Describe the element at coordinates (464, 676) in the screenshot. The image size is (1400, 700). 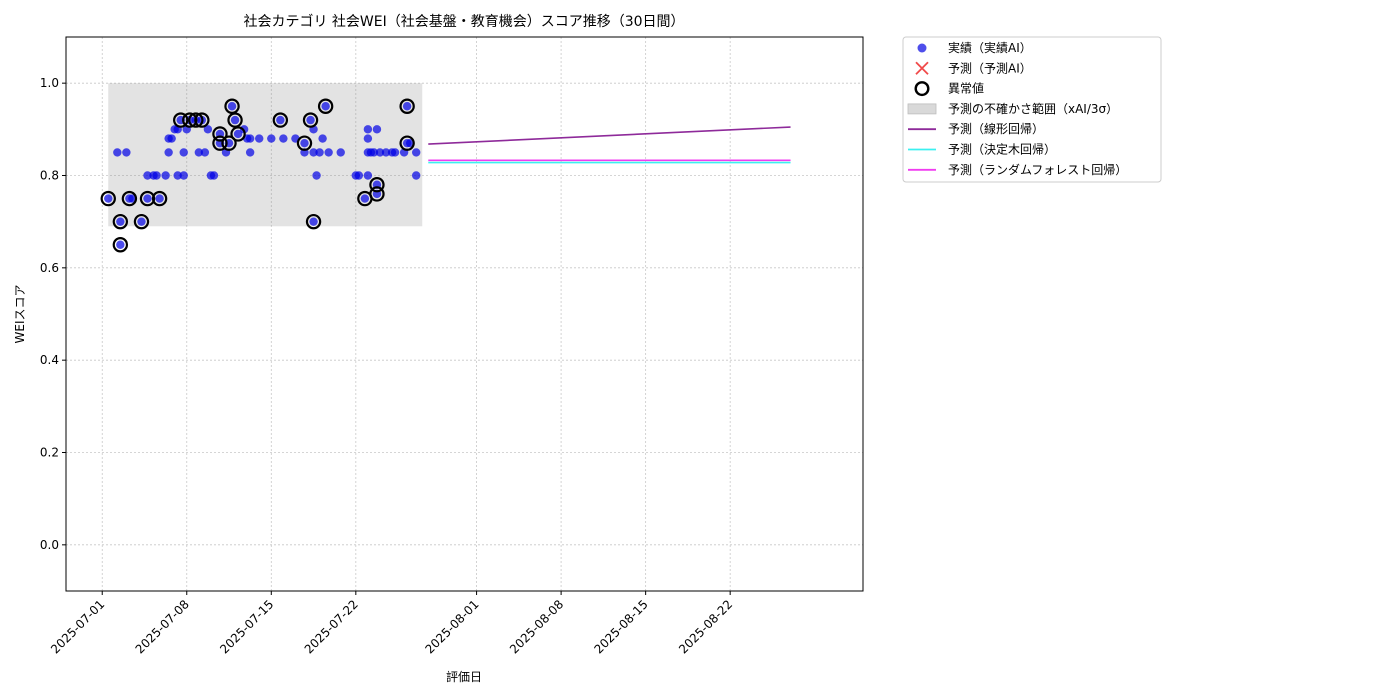
I see `x-axis-label: 評価日` at that location.